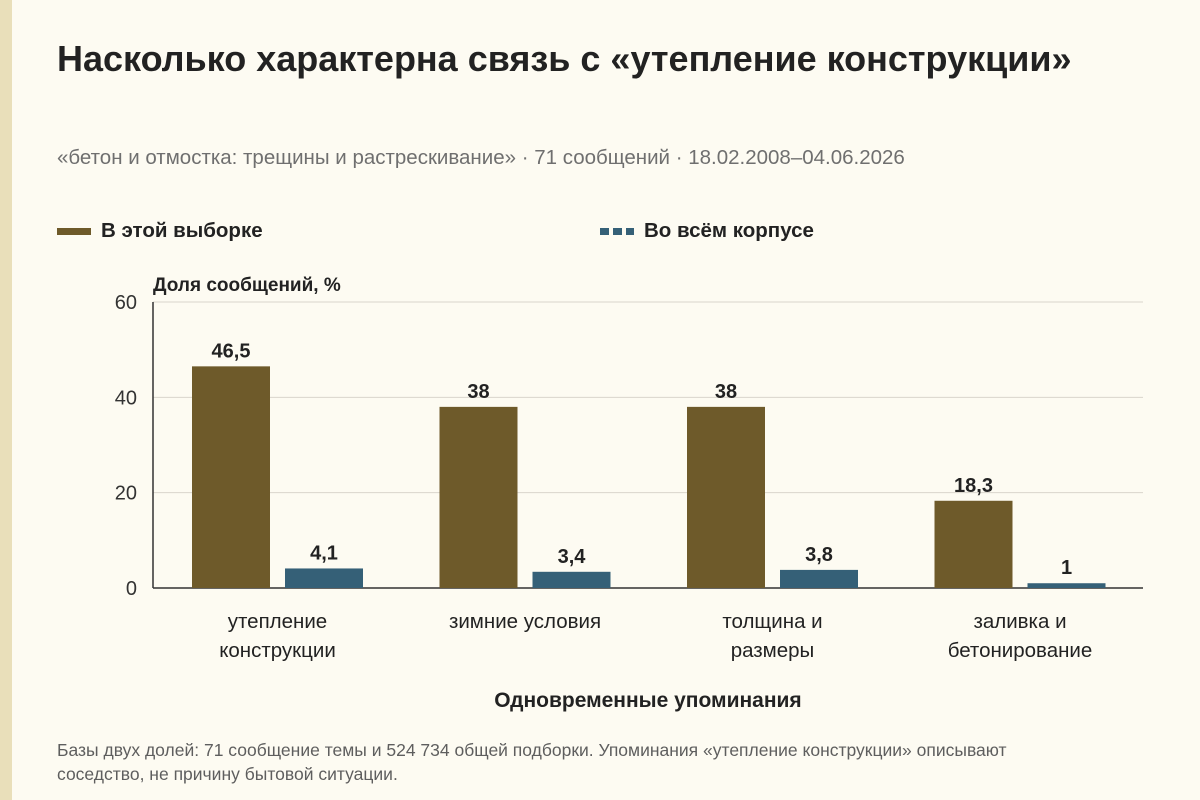  What do you see at coordinates (973, 486) in the screenshot?
I see `bar-value-label: 18,3` at bounding box center [973, 486].